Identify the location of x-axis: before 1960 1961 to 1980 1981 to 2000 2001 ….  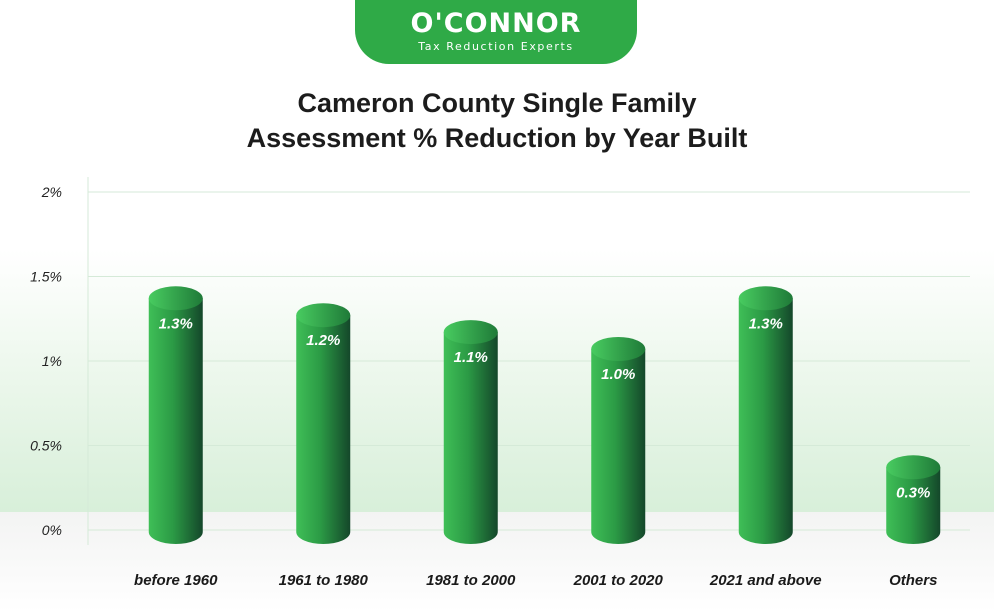
(535, 580).